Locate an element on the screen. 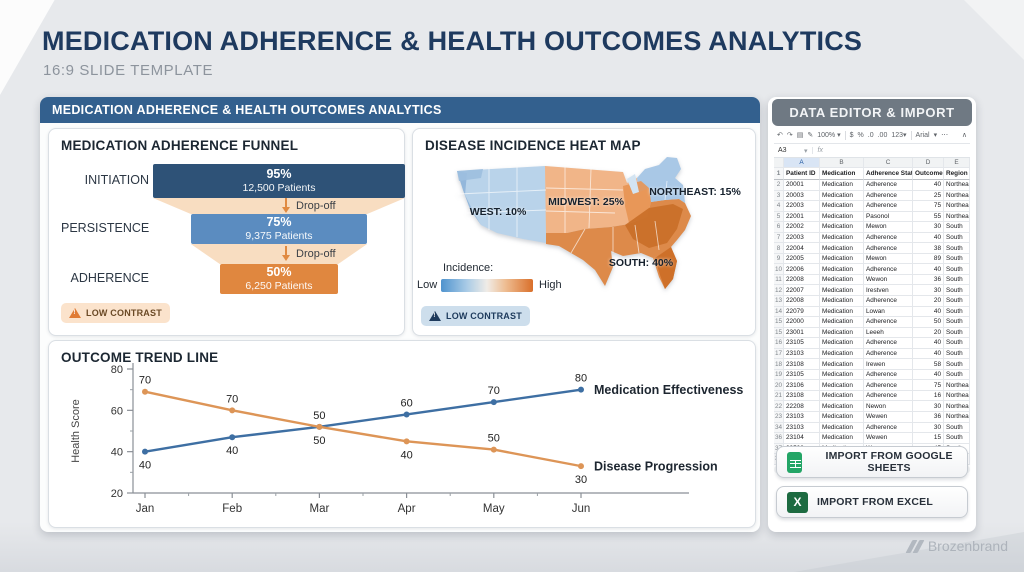 The height and width of the screenshot is (572, 1024). sheet-cell: 58 is located at coordinates (928, 364).